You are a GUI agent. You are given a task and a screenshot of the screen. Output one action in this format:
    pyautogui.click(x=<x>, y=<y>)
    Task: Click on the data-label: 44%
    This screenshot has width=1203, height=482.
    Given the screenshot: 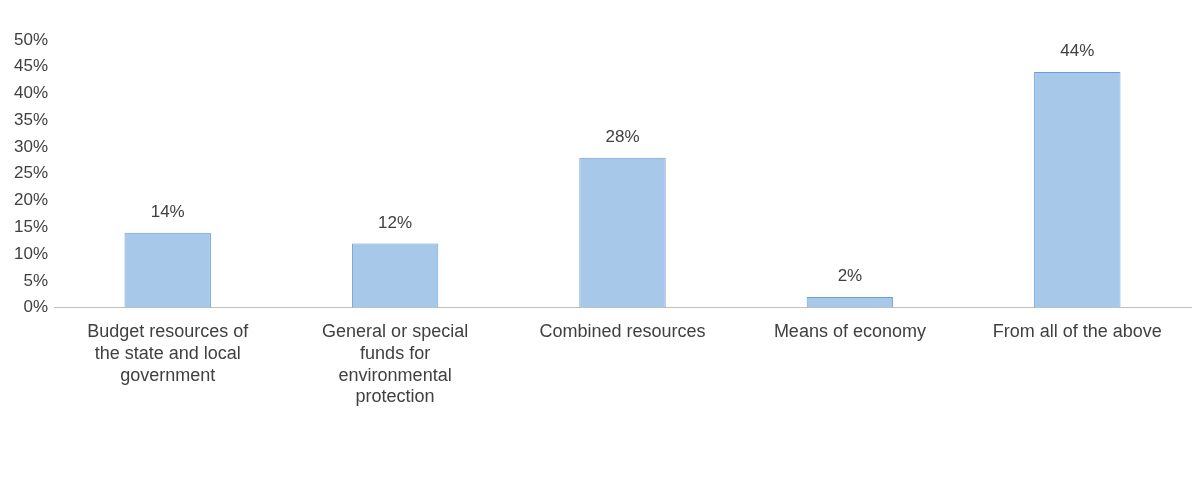 What is the action you would take?
    pyautogui.click(x=1077, y=51)
    